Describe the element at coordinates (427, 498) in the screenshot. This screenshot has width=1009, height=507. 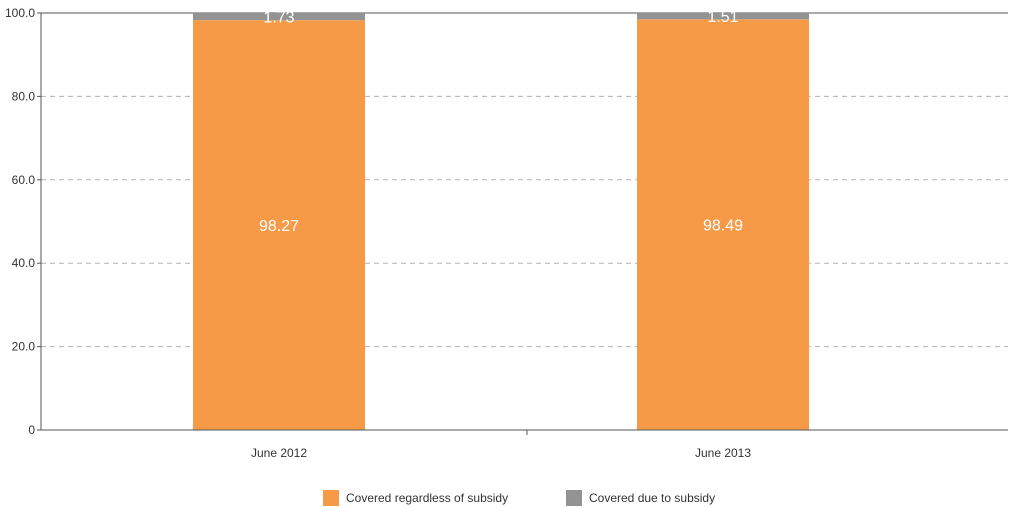
I see `legend-label: Covered regardless of subsidy` at that location.